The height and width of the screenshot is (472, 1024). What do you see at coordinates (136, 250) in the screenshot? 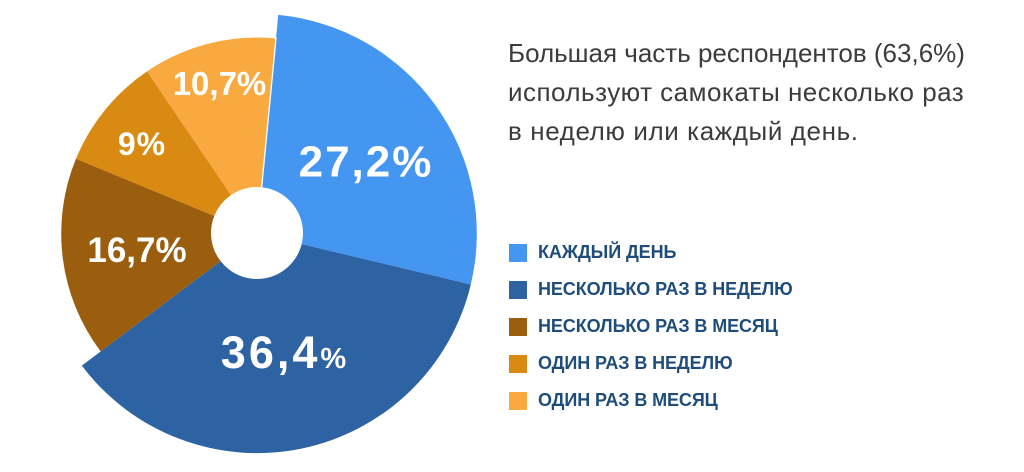
I see `svg-text: 16,7%` at bounding box center [136, 250].